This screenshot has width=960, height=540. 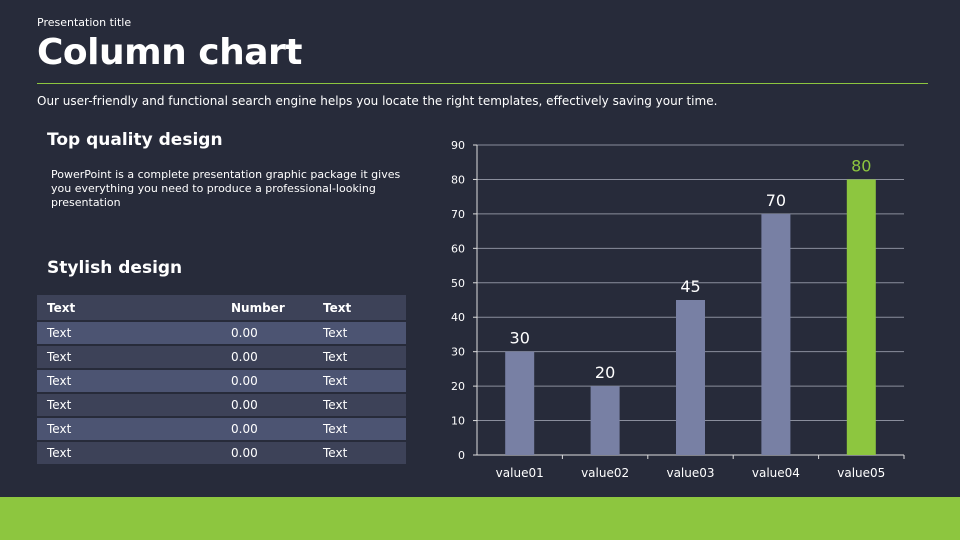 What do you see at coordinates (458, 386) in the screenshot?
I see `y-tick-label: 20` at bounding box center [458, 386].